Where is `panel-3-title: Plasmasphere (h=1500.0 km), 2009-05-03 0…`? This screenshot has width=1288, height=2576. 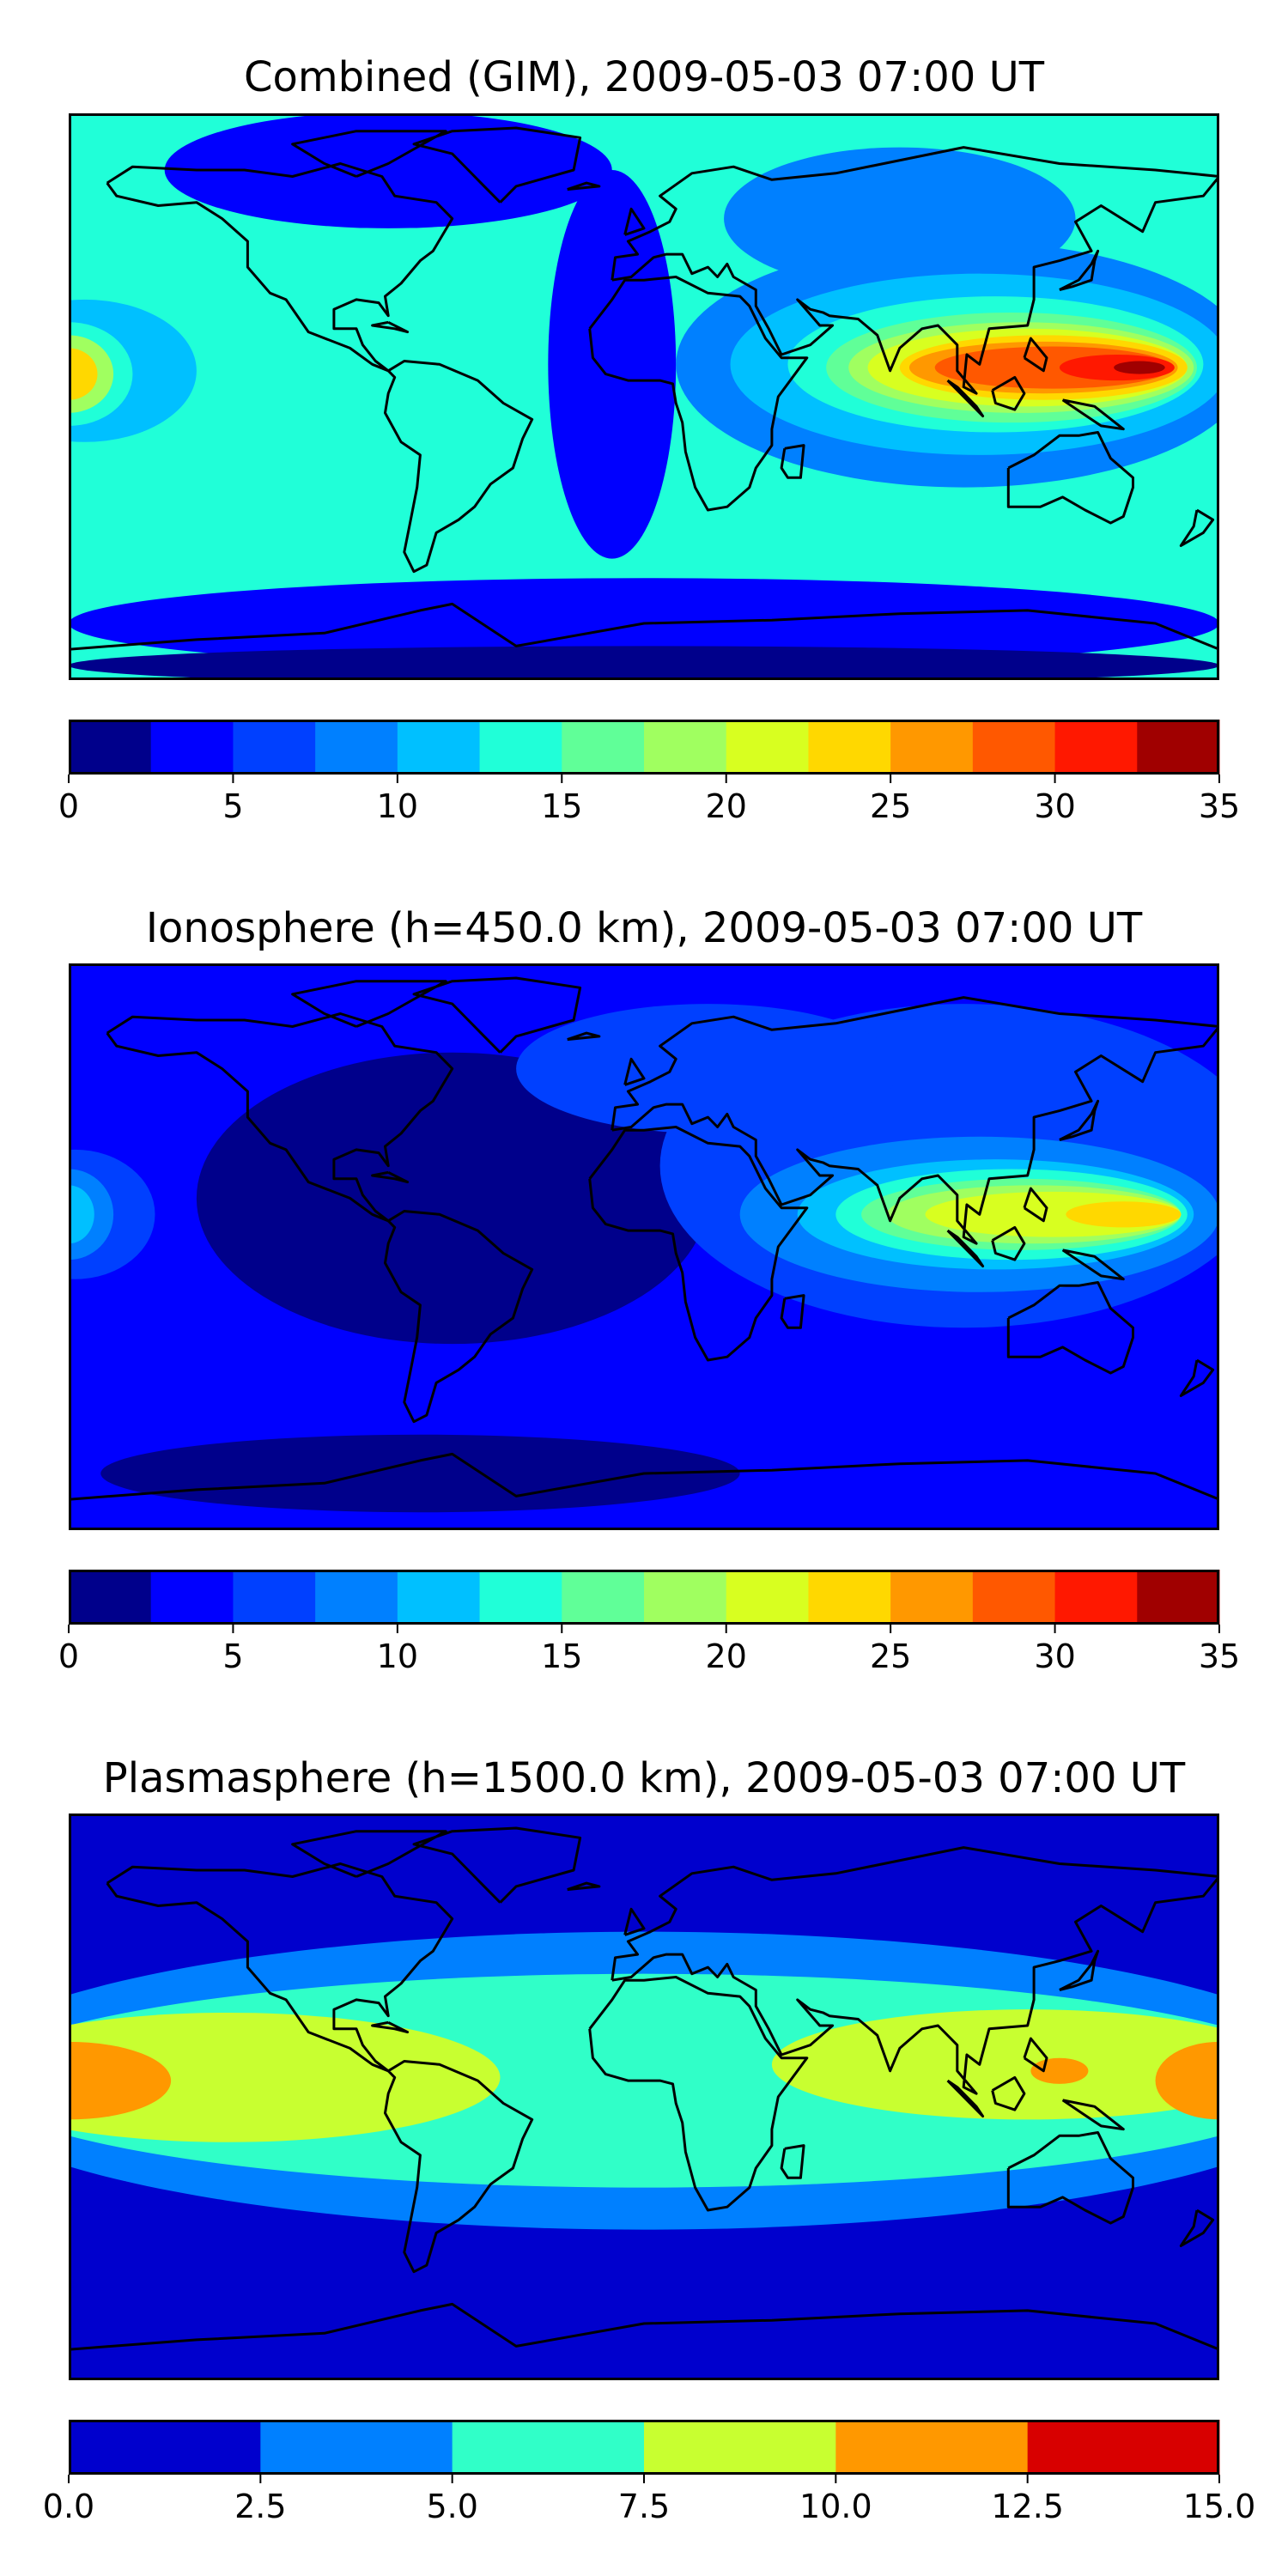
panel-3-title: Plasmasphere (h=1500.0 km), 2009-05-03 0… is located at coordinates (644, 1778).